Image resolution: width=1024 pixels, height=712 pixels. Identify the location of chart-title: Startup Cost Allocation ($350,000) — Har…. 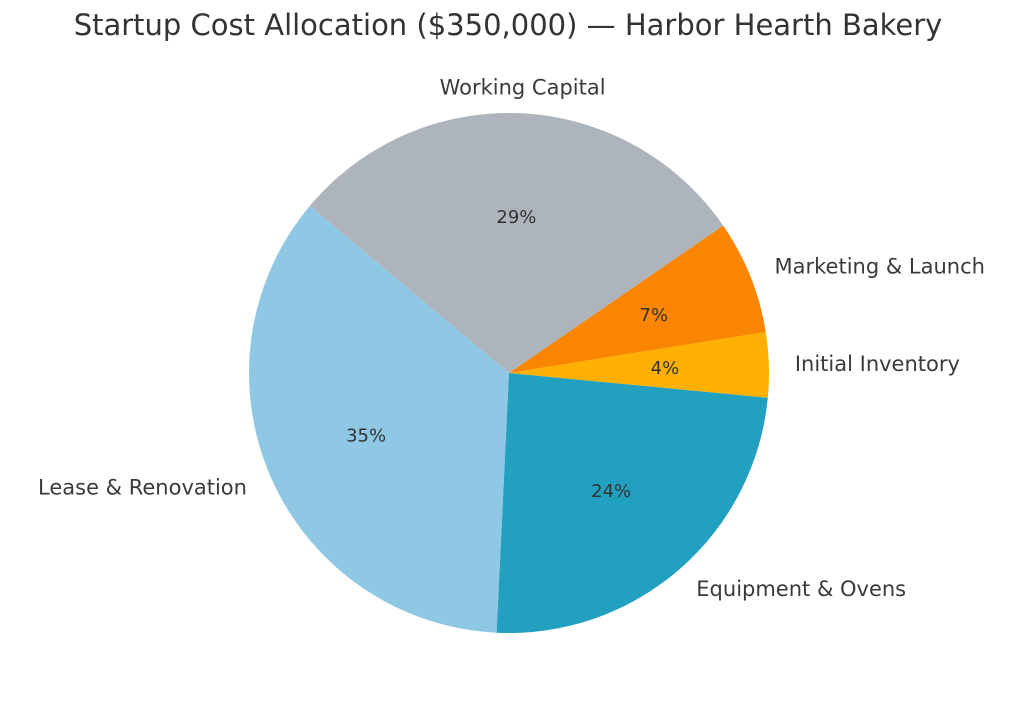
(508, 25).